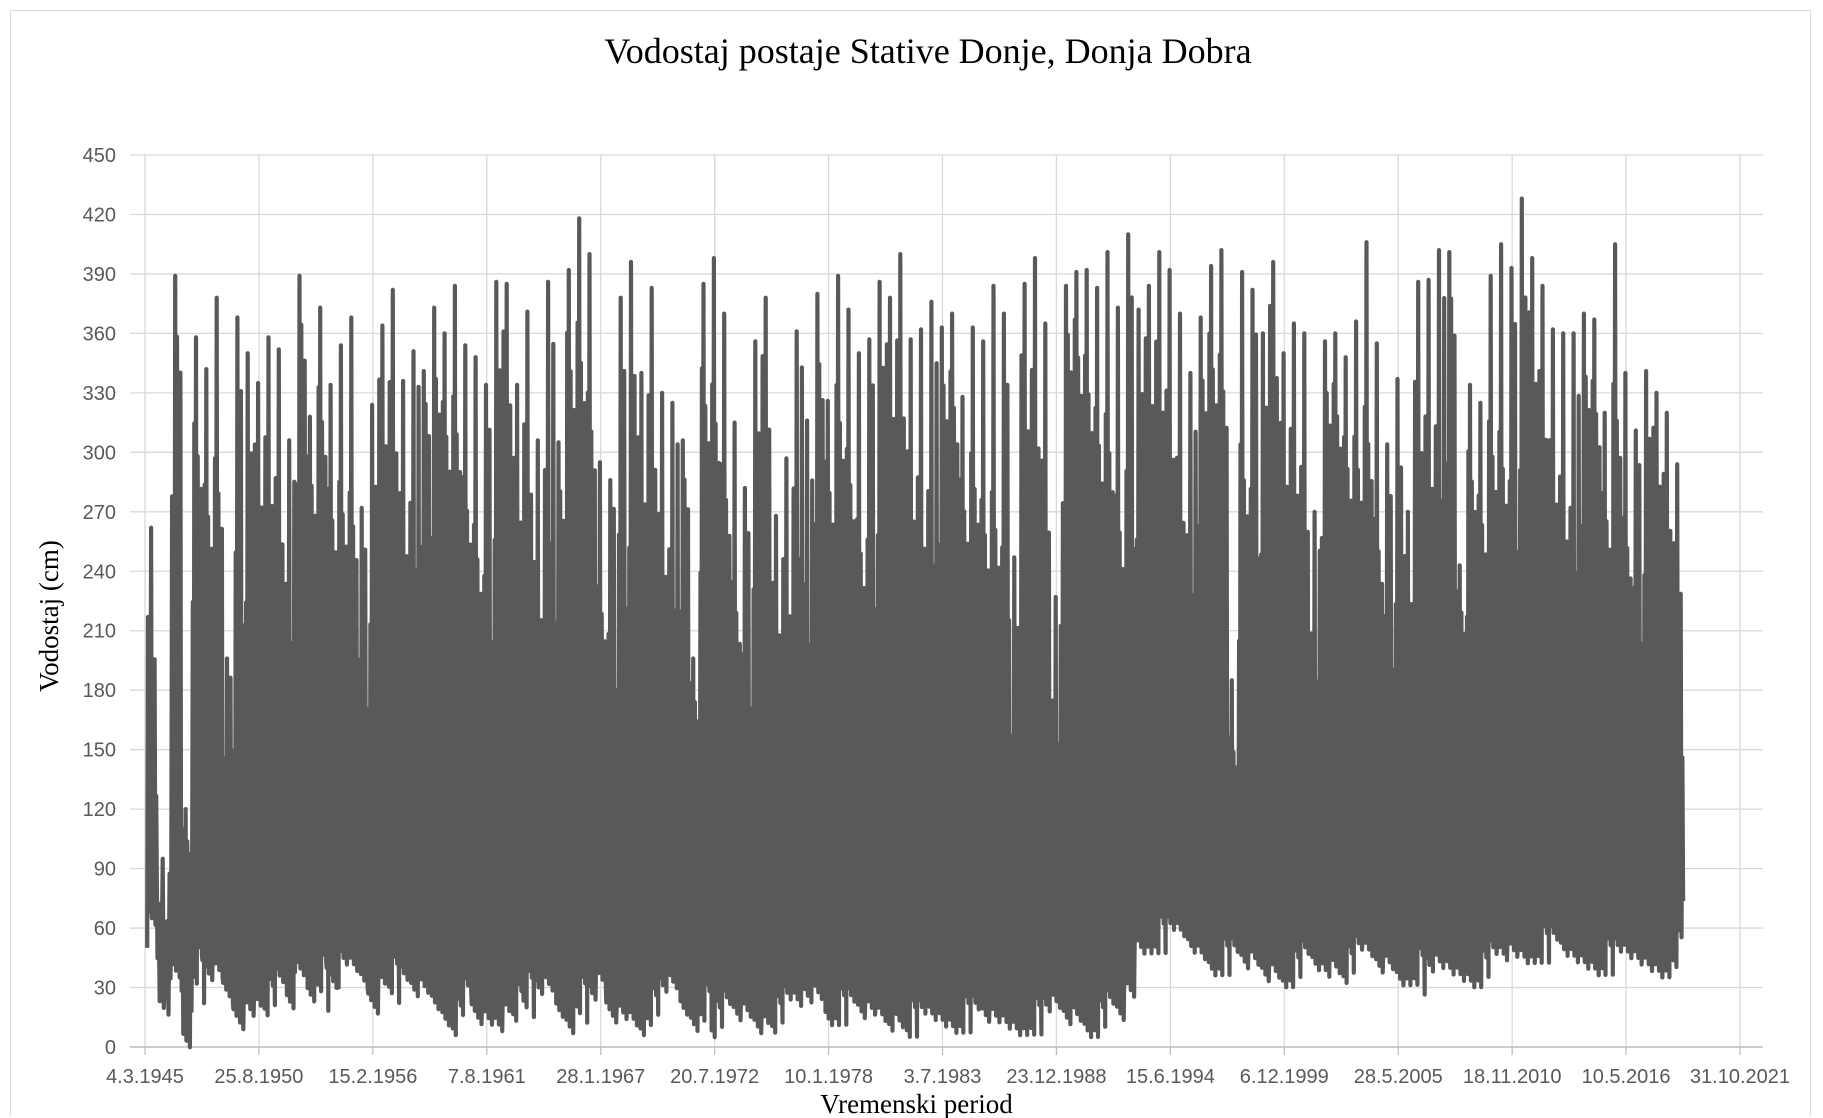  What do you see at coordinates (99, 334) in the screenshot?
I see `y-tick-label: 360` at bounding box center [99, 334].